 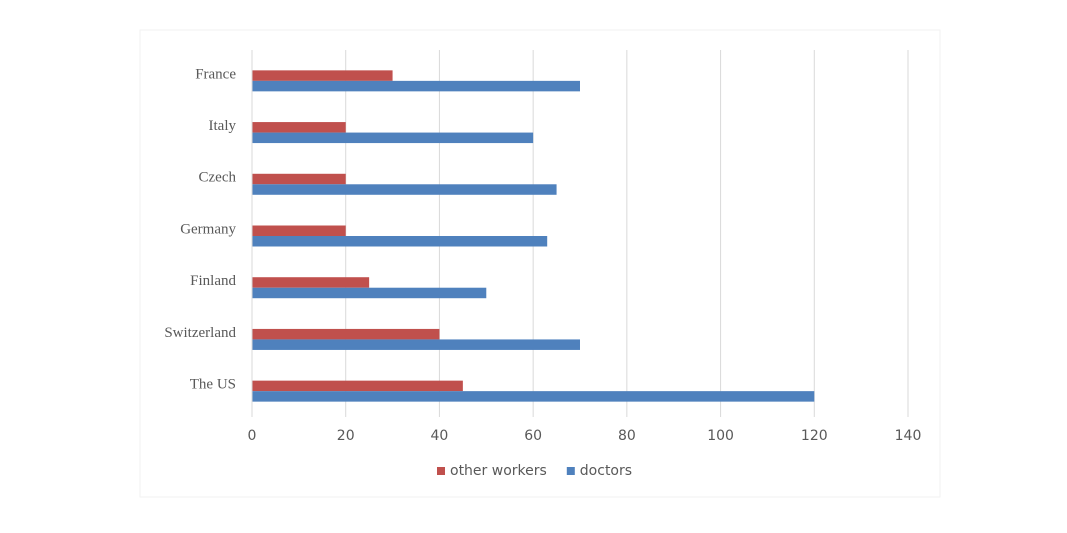 What do you see at coordinates (814, 436) in the screenshot?
I see `x-tick-label: 120` at bounding box center [814, 436].